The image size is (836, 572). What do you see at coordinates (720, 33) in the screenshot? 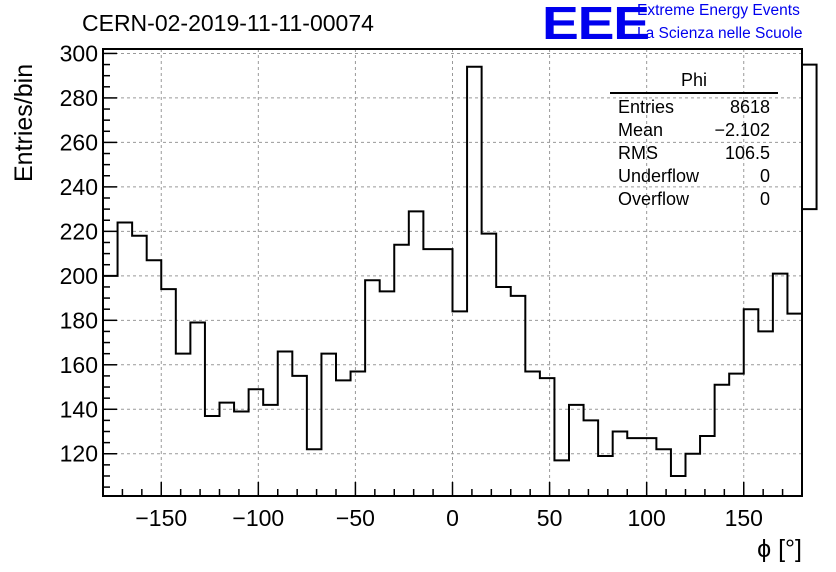
I see `logo-line-2: La Scienza nelle Scuole` at bounding box center [720, 33].